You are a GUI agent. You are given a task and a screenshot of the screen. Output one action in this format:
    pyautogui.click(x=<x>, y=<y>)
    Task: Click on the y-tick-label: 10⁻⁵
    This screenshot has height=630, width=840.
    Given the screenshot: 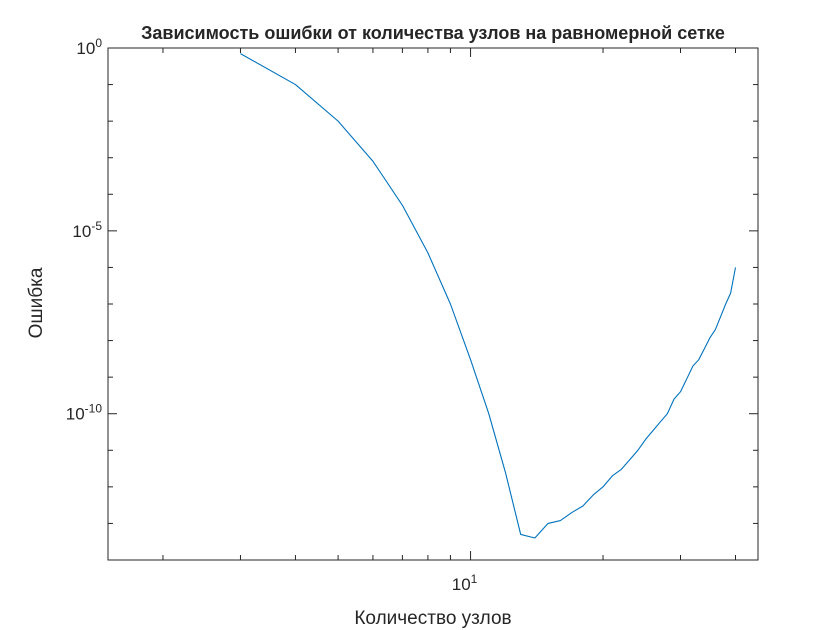 What is the action you would take?
    pyautogui.click(x=87, y=230)
    